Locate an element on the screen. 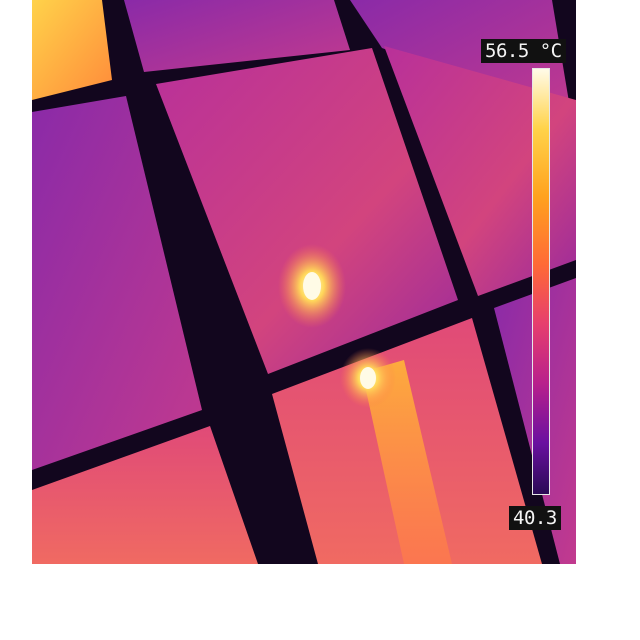 This screenshot has height=640, width=640. hotspot-upper-core is located at coordinates (312, 286).